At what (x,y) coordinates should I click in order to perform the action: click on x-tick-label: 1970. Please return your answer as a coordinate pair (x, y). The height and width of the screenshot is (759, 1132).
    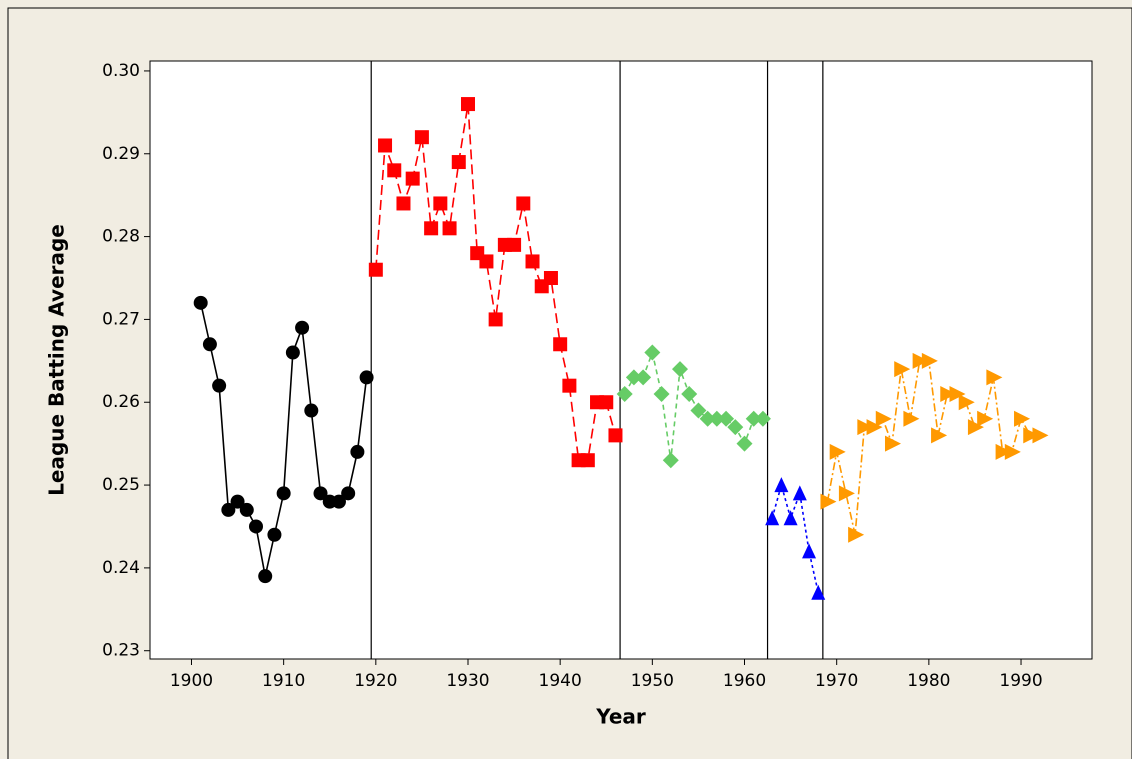
    Looking at the image, I should click on (836, 681).